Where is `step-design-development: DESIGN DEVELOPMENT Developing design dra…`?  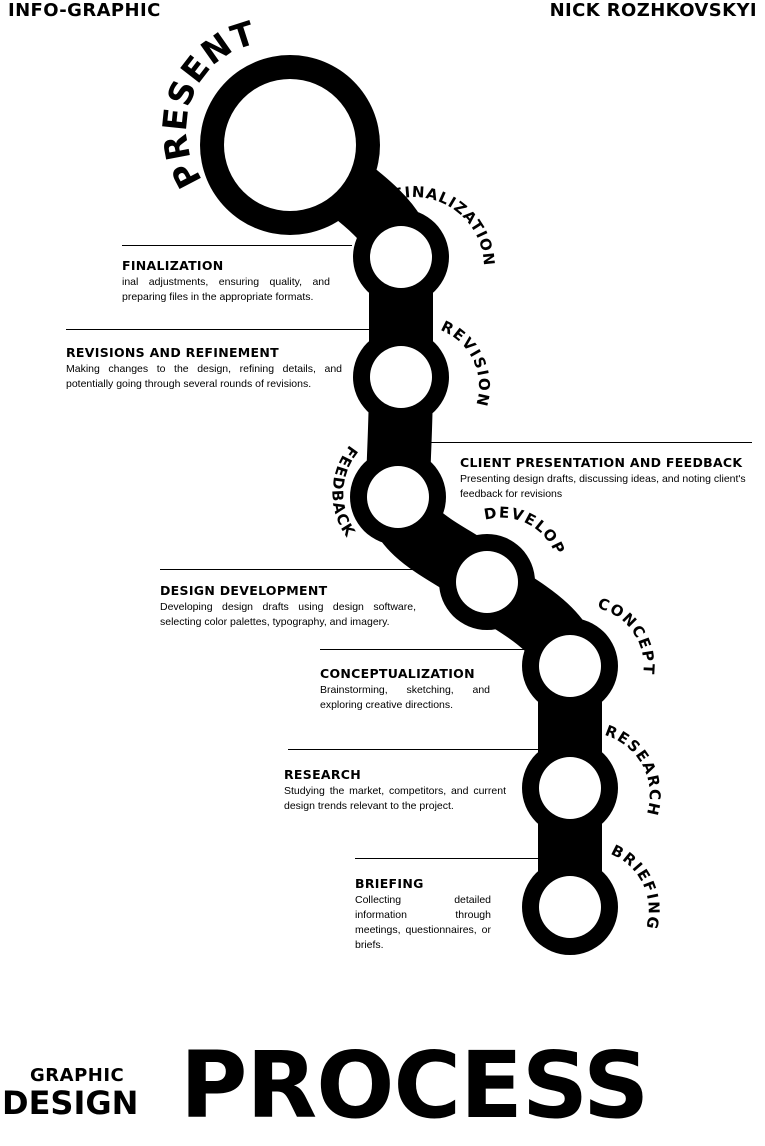
step-design-development: DESIGN DEVELOPMENT Developing design dra… is located at coordinates (288, 606).